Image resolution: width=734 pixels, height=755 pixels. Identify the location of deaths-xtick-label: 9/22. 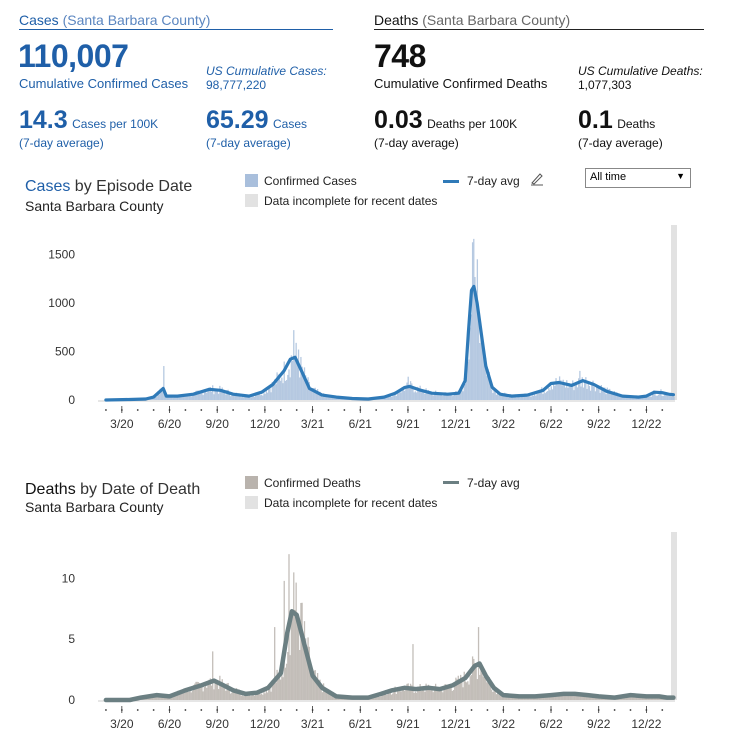
(599, 724).